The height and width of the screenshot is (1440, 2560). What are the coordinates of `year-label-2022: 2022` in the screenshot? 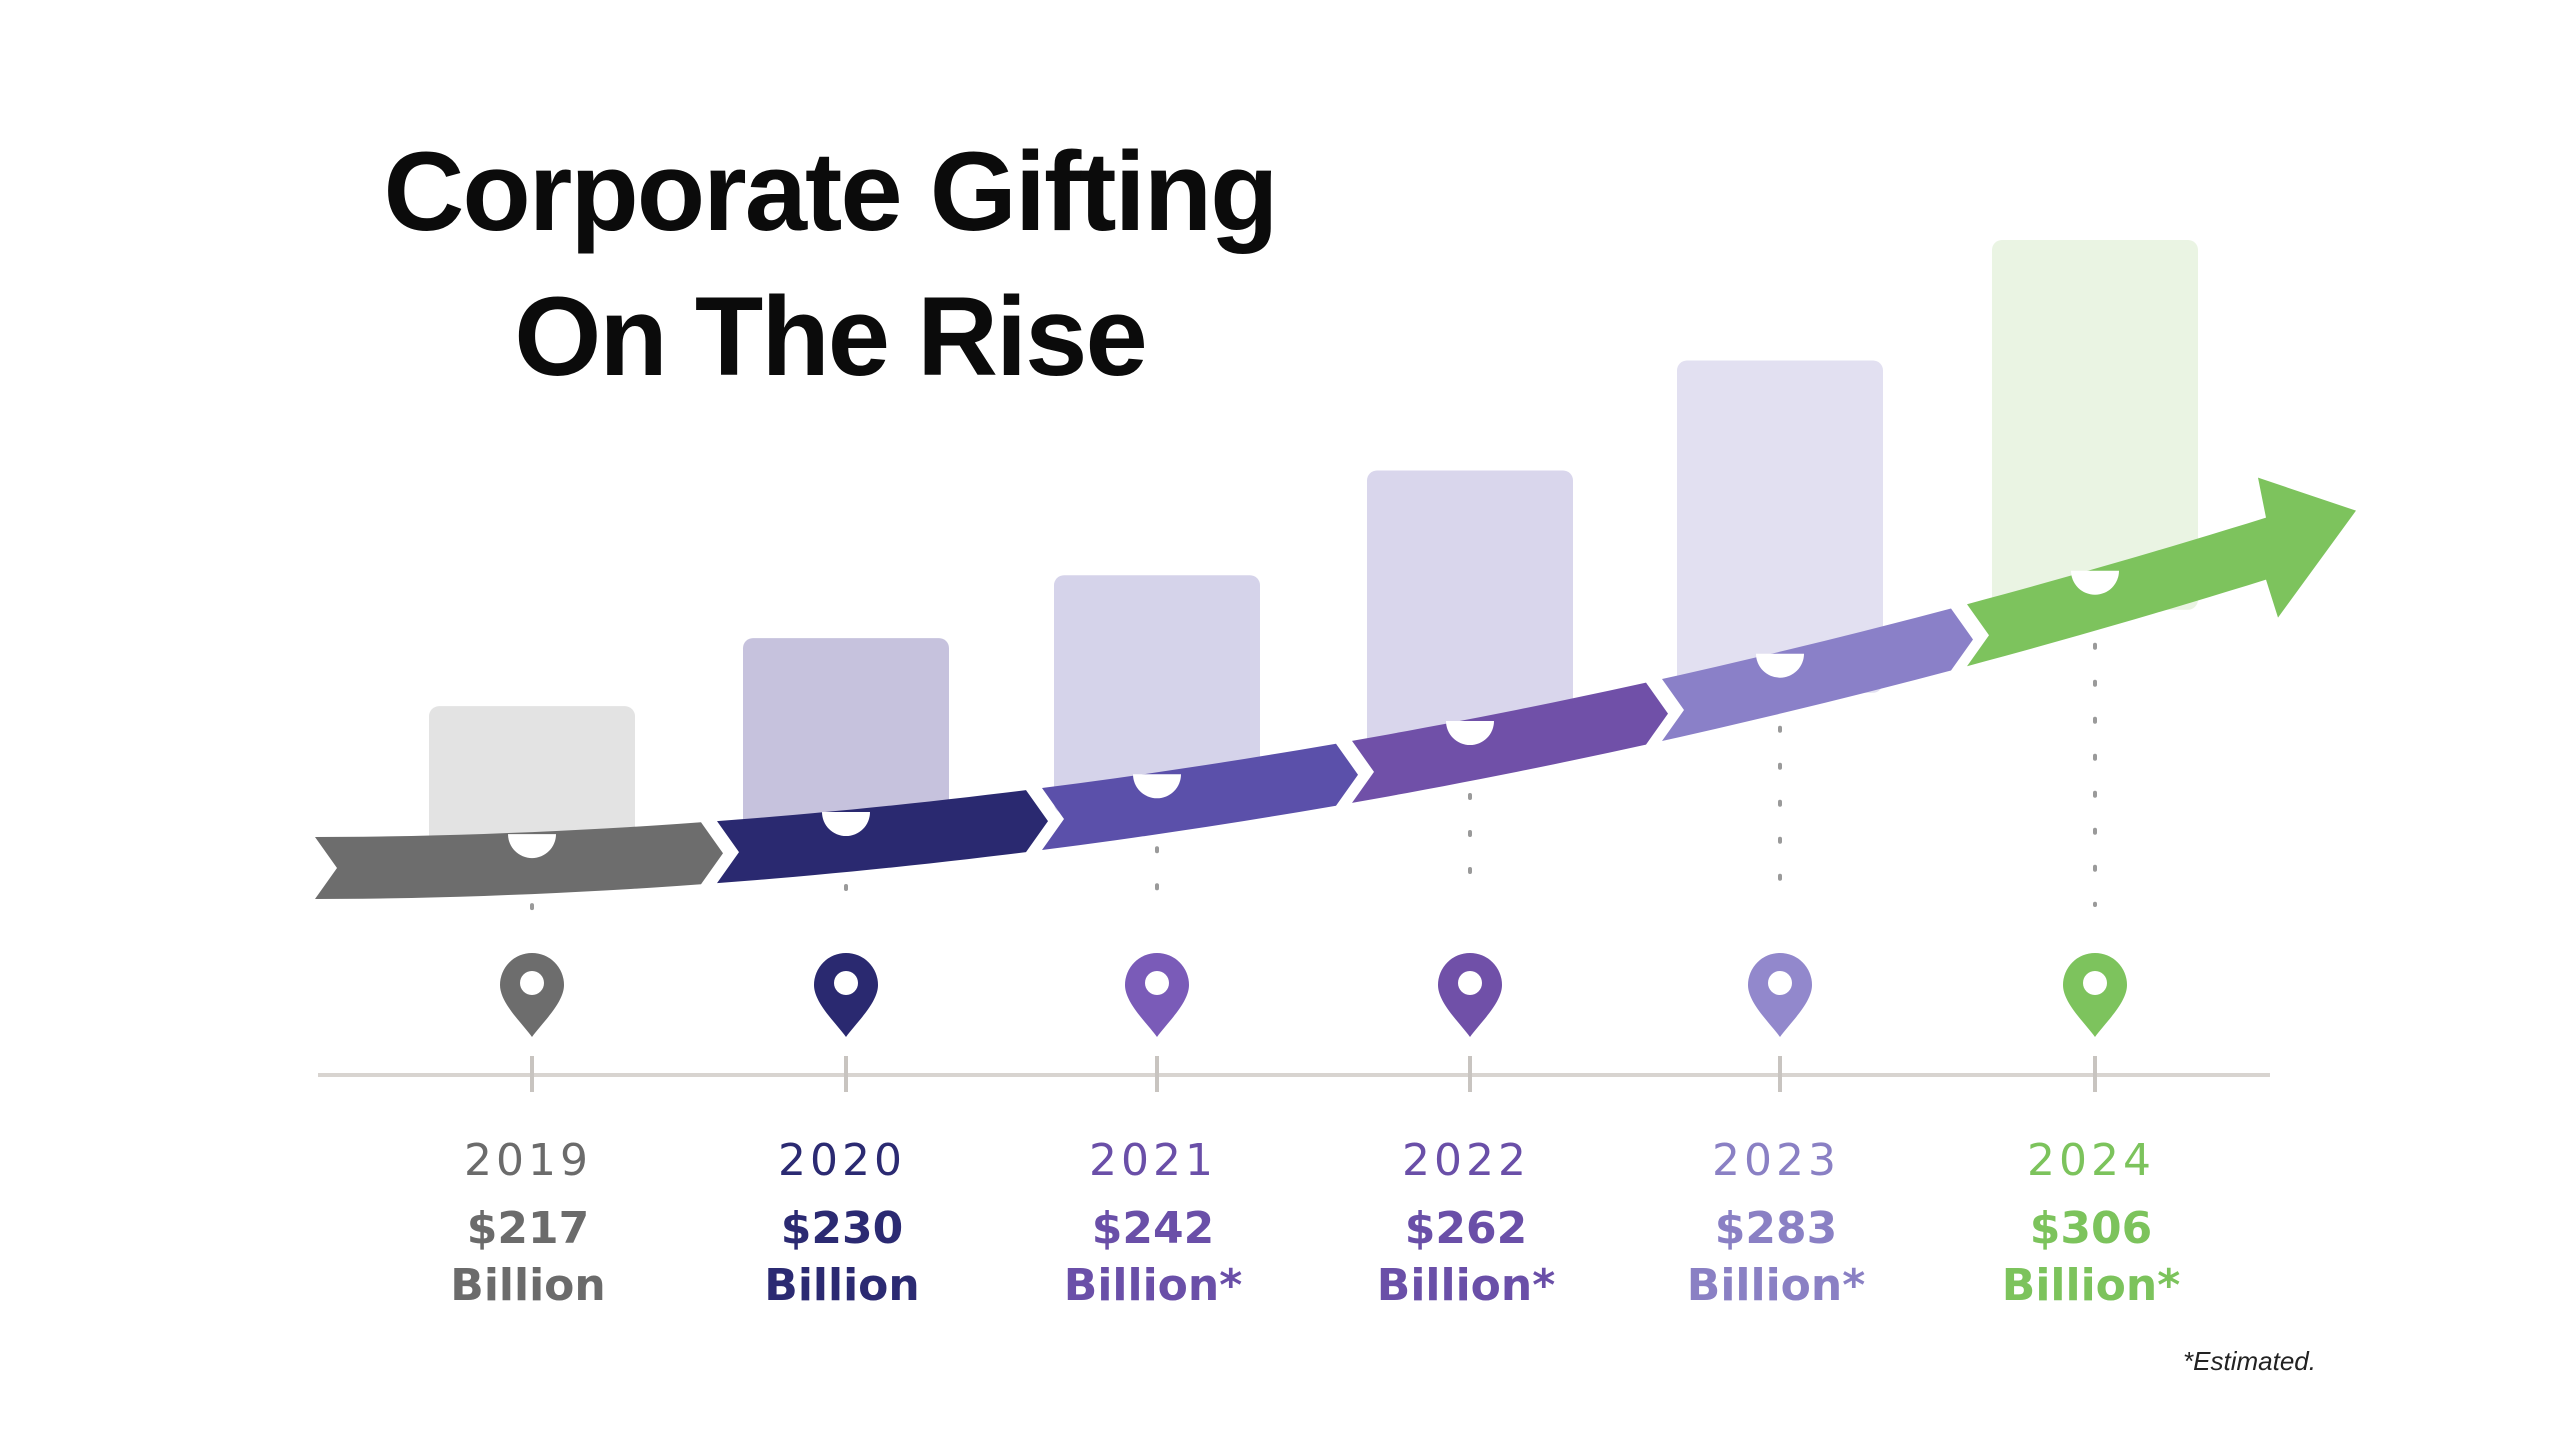 It's located at (1466, 1160).